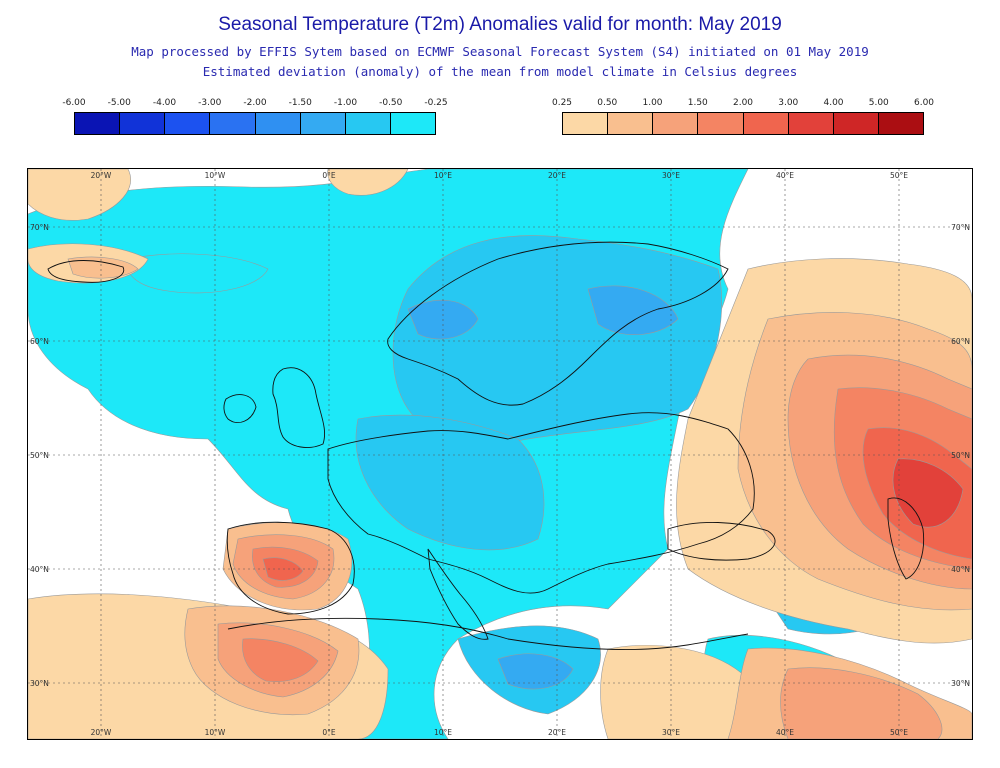 The image size is (1000, 768). I want to click on lat-label-right: 60°N, so click(960, 341).